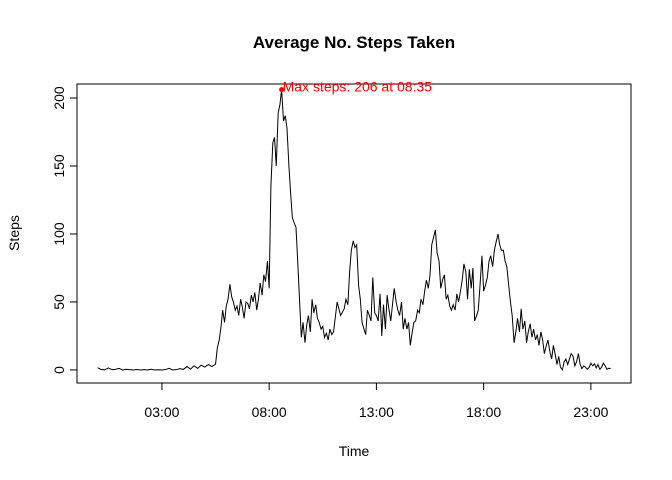 This screenshot has height=480, width=672. Describe the element at coordinates (59, 98) in the screenshot. I see `y-tick-label: 200` at that location.